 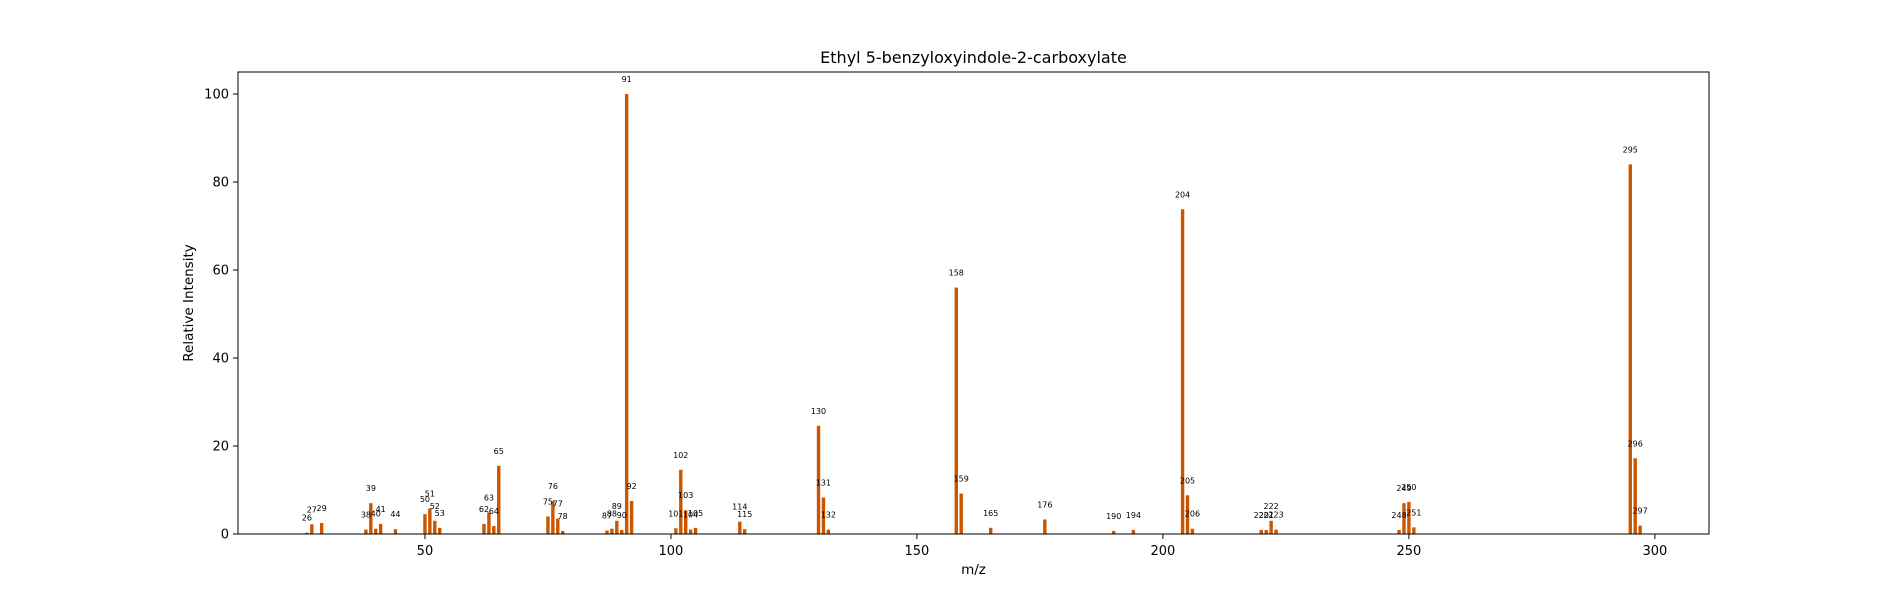 What do you see at coordinates (1408, 487) in the screenshot?
I see `peak-label-250: 250` at bounding box center [1408, 487].